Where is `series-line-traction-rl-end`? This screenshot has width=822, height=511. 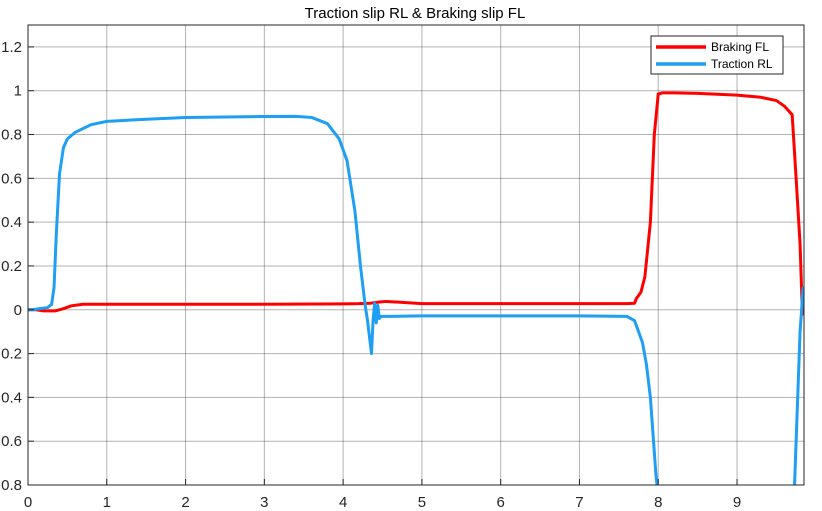
series-line-traction-rl-end is located at coordinates (798, 385).